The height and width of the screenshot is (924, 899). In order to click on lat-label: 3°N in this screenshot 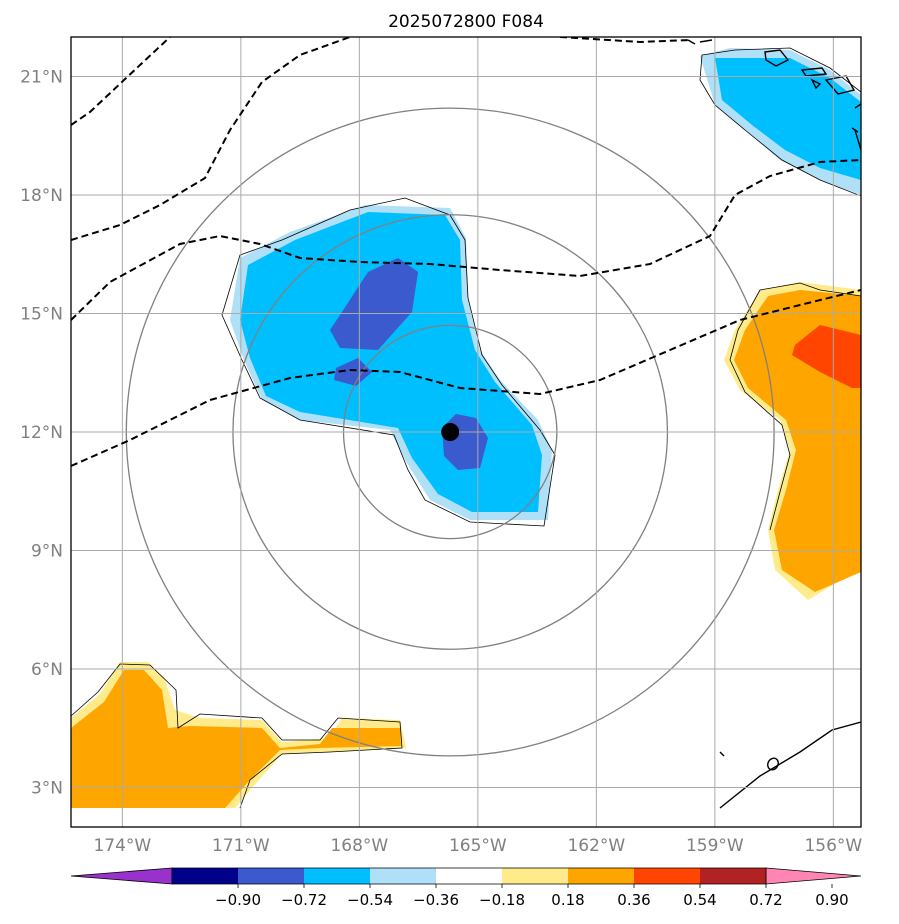, I will do `click(47, 789)`.